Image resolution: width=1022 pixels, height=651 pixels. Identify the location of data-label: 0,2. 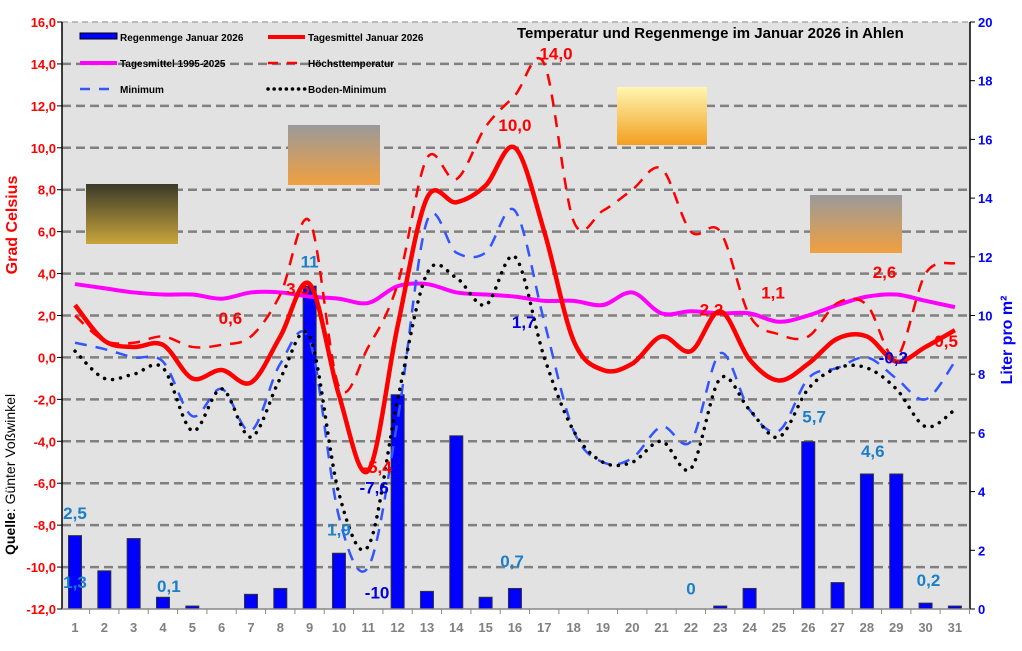
(929, 580).